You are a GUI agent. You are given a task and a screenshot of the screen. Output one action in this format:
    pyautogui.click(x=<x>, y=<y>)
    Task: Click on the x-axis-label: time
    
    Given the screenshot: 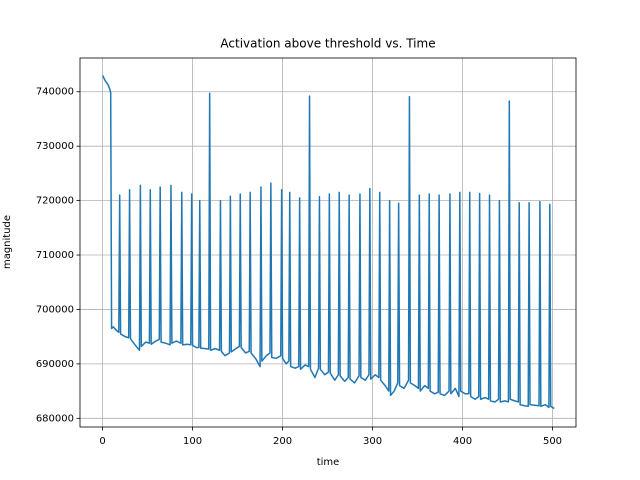 What is the action you would take?
    pyautogui.click(x=328, y=462)
    